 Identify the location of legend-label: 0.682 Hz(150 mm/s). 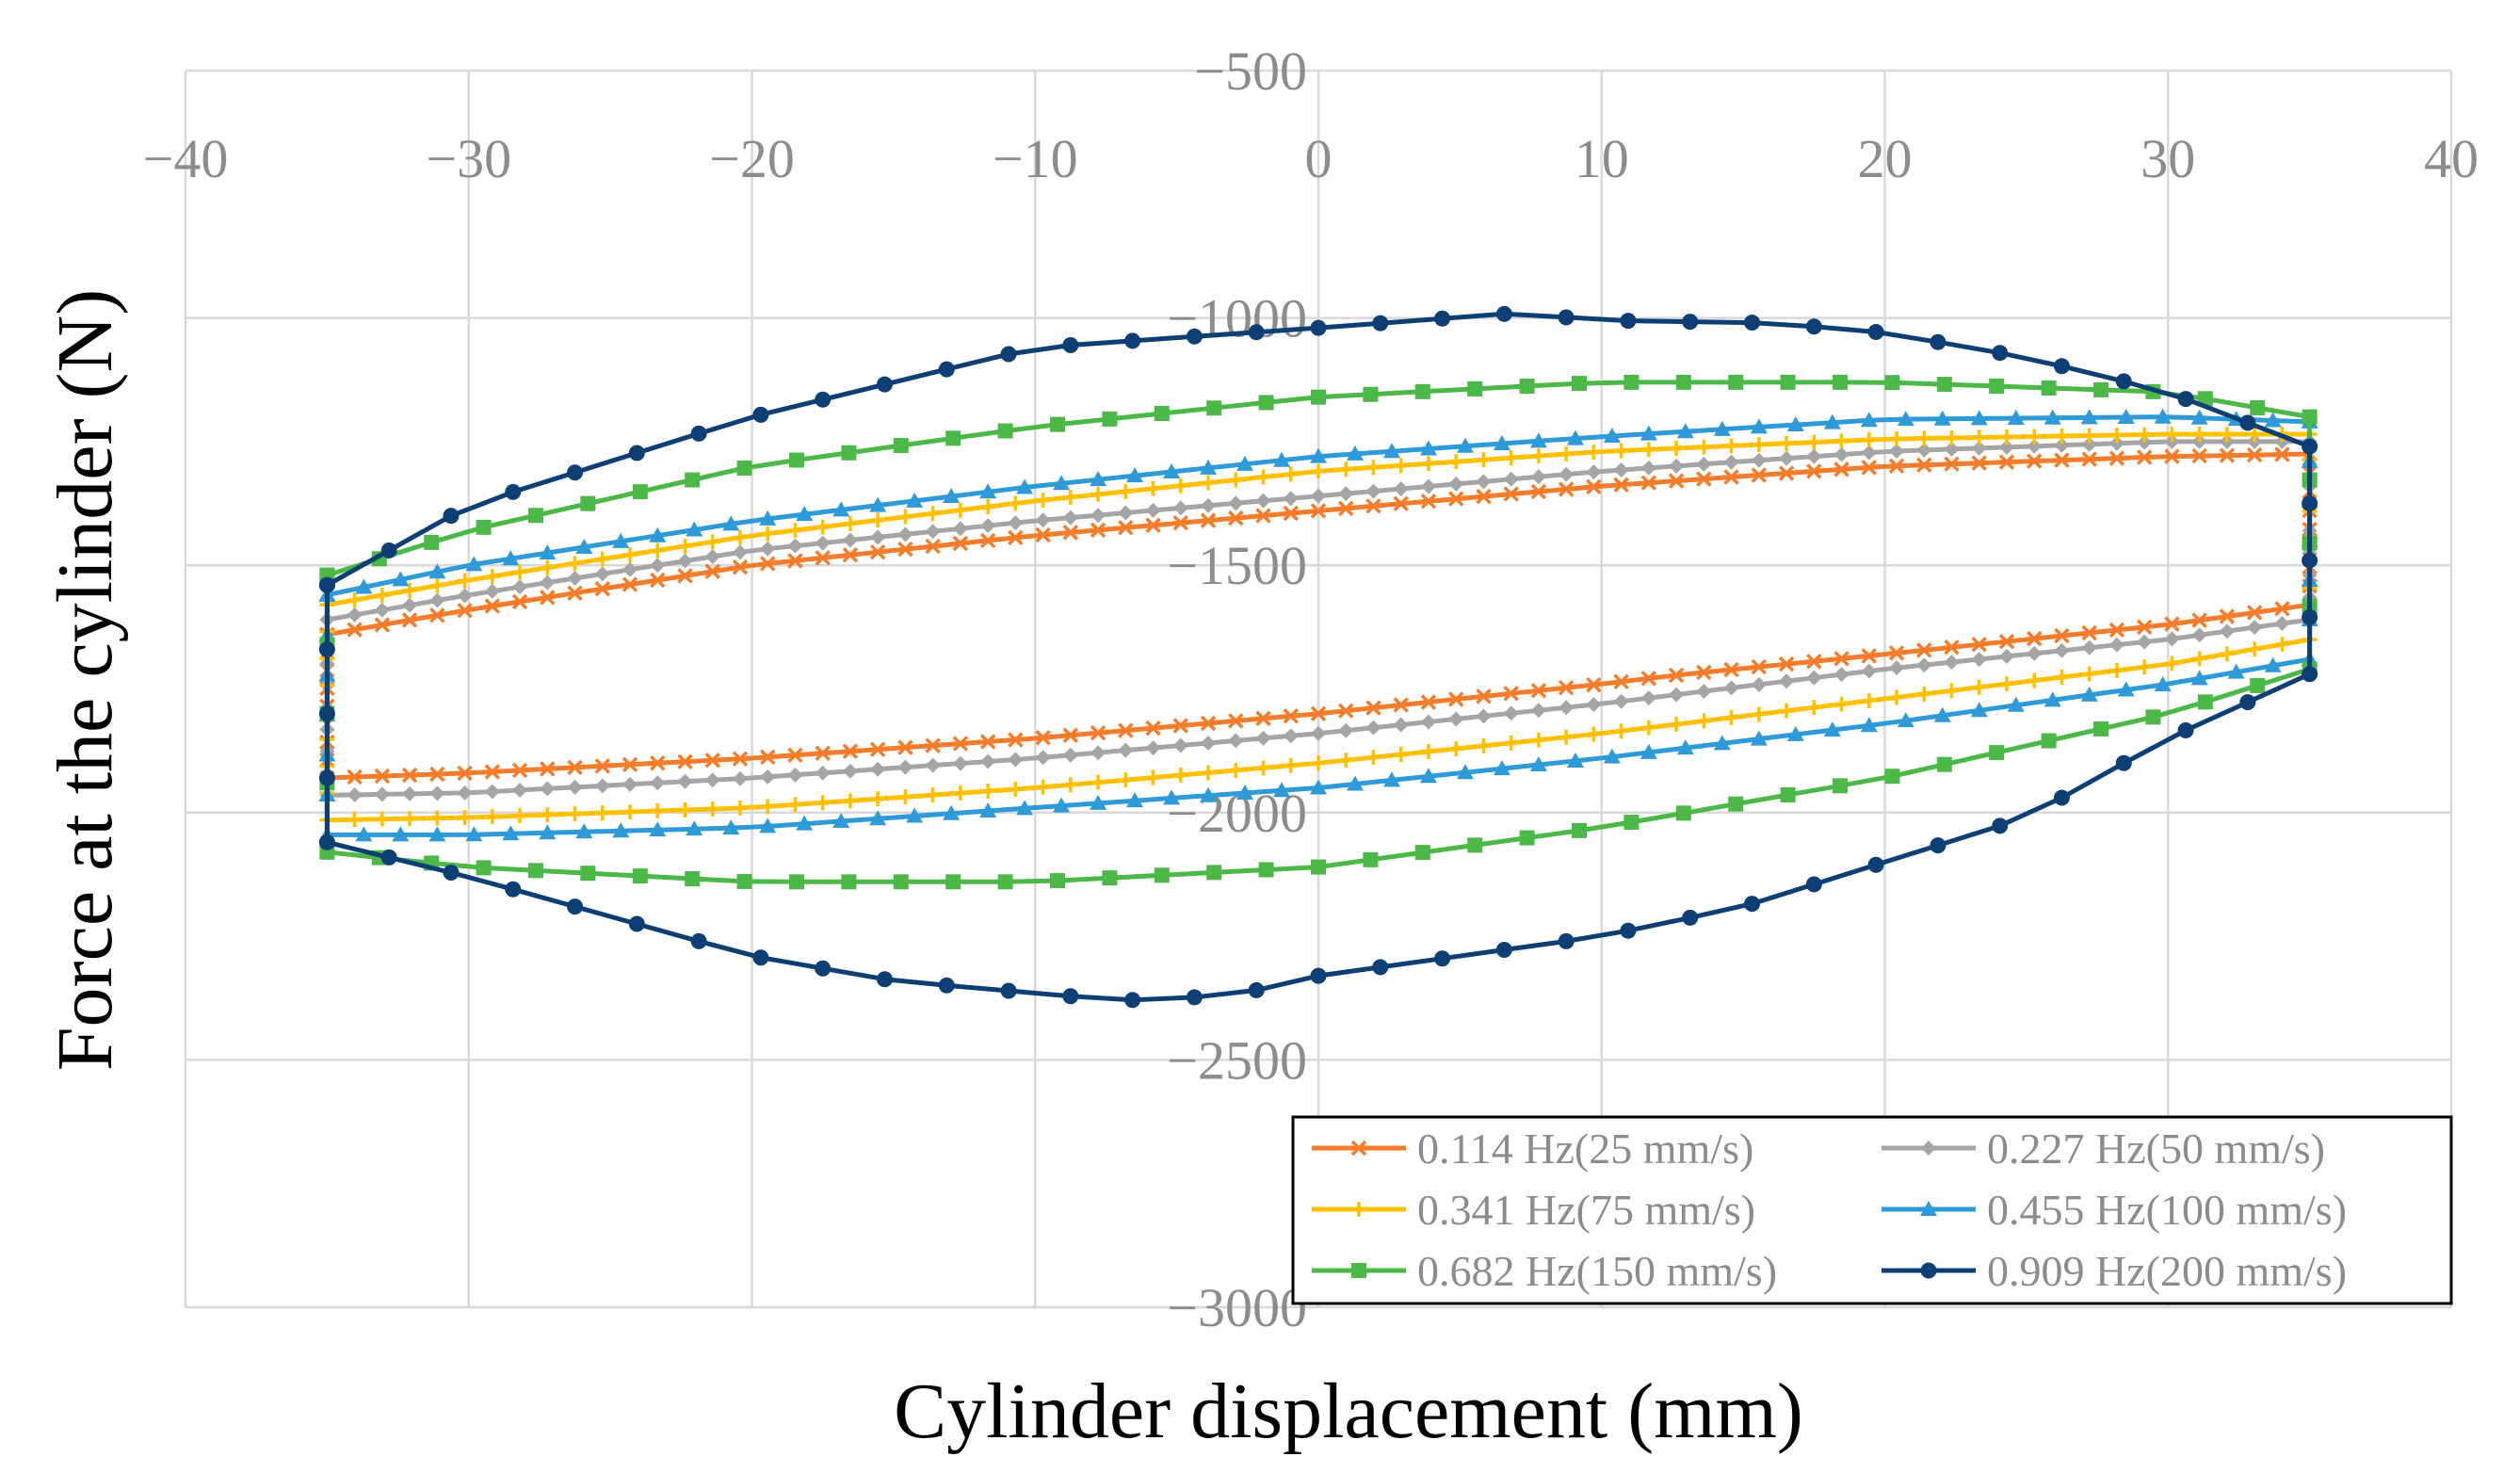
(1597, 1271).